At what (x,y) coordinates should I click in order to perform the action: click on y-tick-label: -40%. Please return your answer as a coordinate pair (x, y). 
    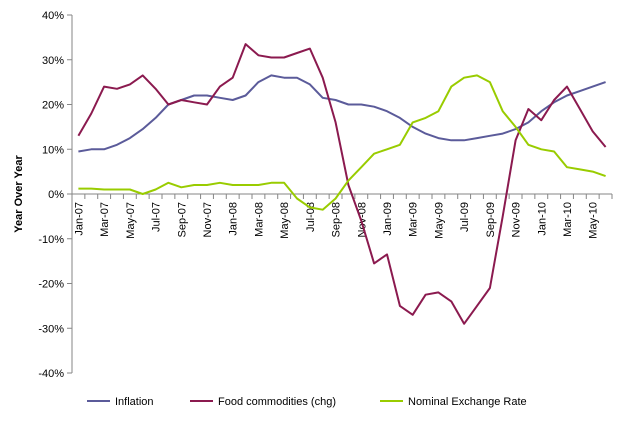
    Looking at the image, I should click on (51, 374).